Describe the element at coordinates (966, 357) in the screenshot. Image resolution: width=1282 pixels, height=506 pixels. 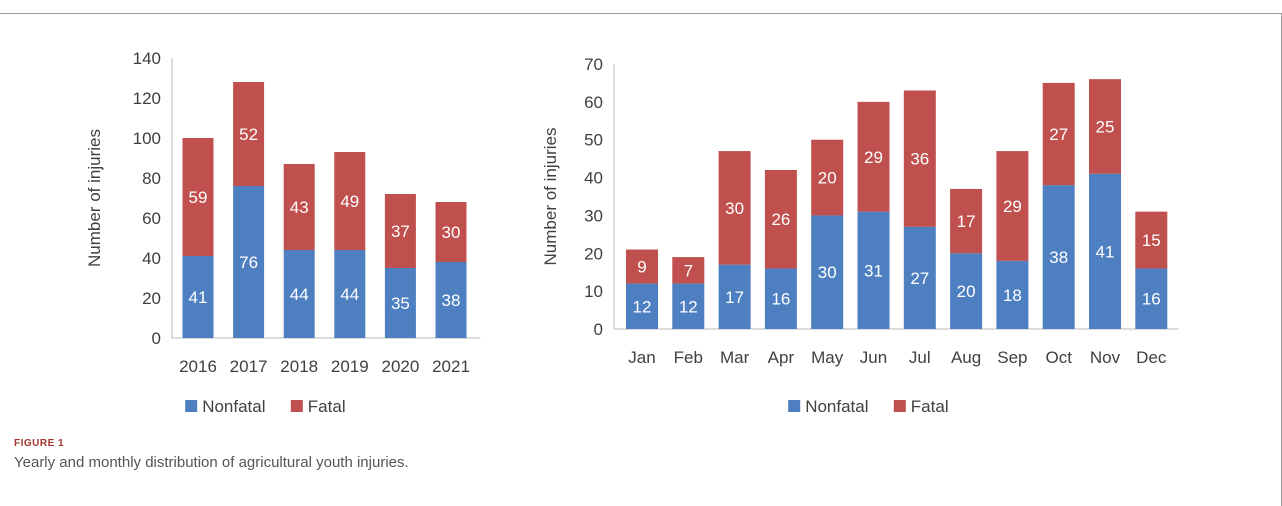
I see `chart-2-x-tick-label: Aug` at that location.